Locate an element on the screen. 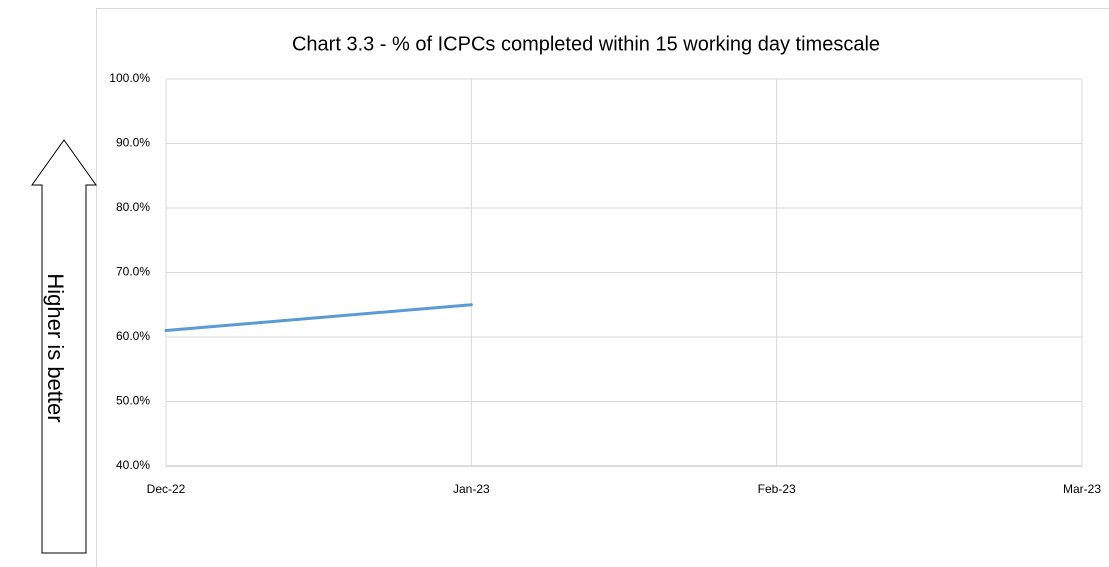 The image size is (1109, 567). arrow is located at coordinates (64, 346).